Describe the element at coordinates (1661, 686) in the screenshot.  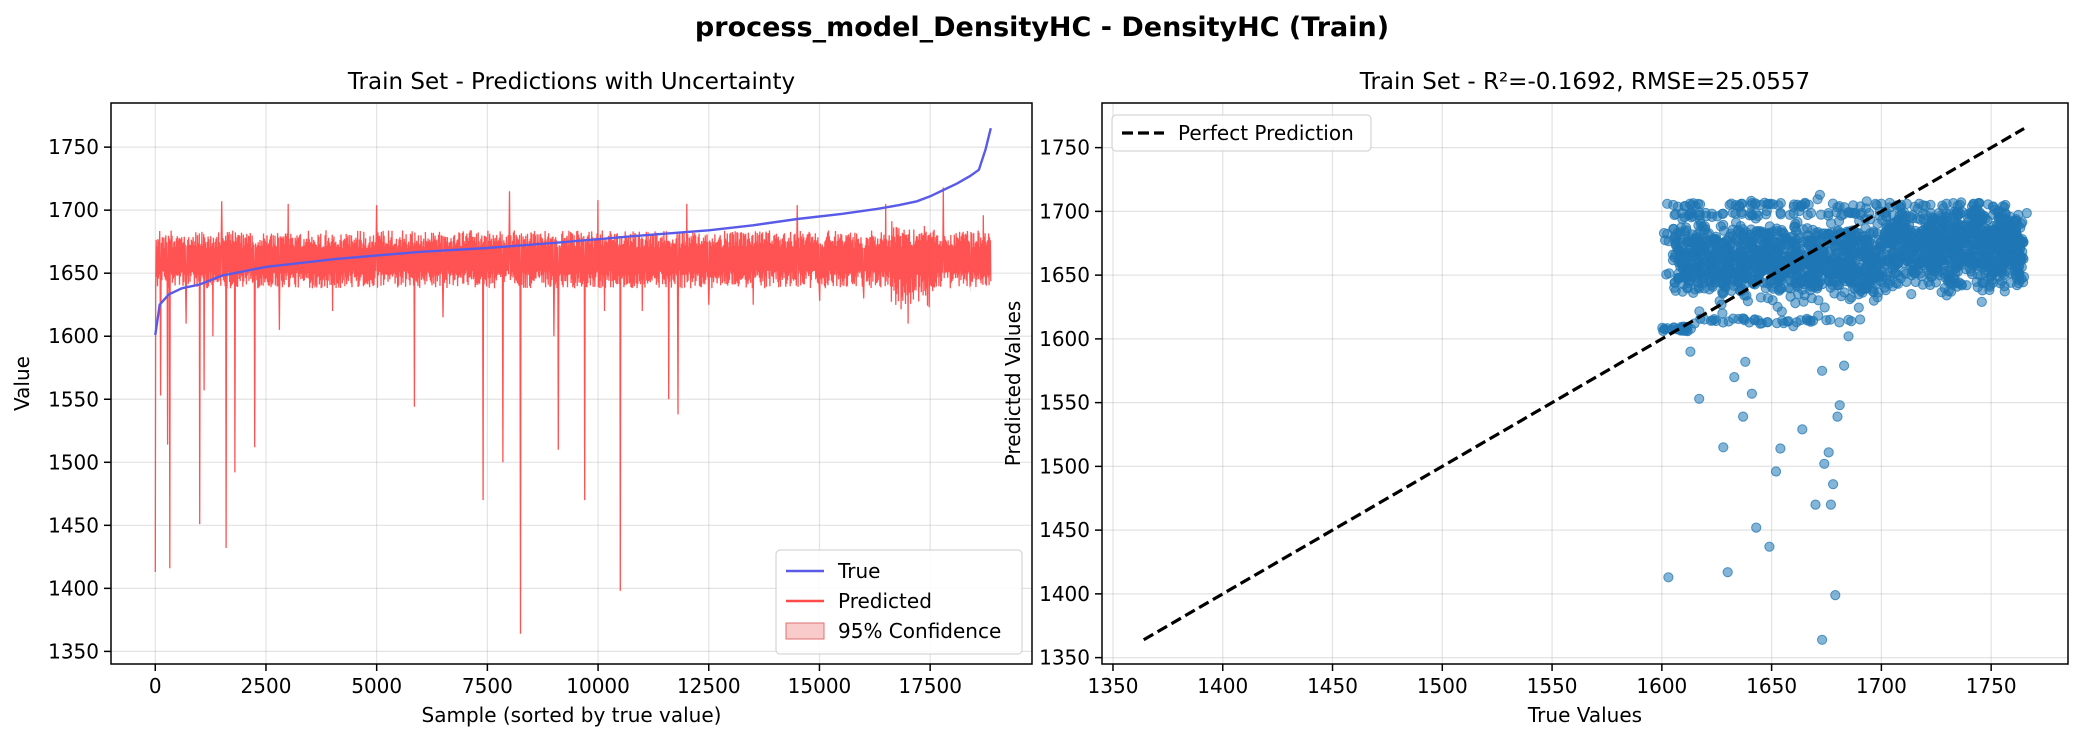
I see `x-tick-label: 1600` at that location.